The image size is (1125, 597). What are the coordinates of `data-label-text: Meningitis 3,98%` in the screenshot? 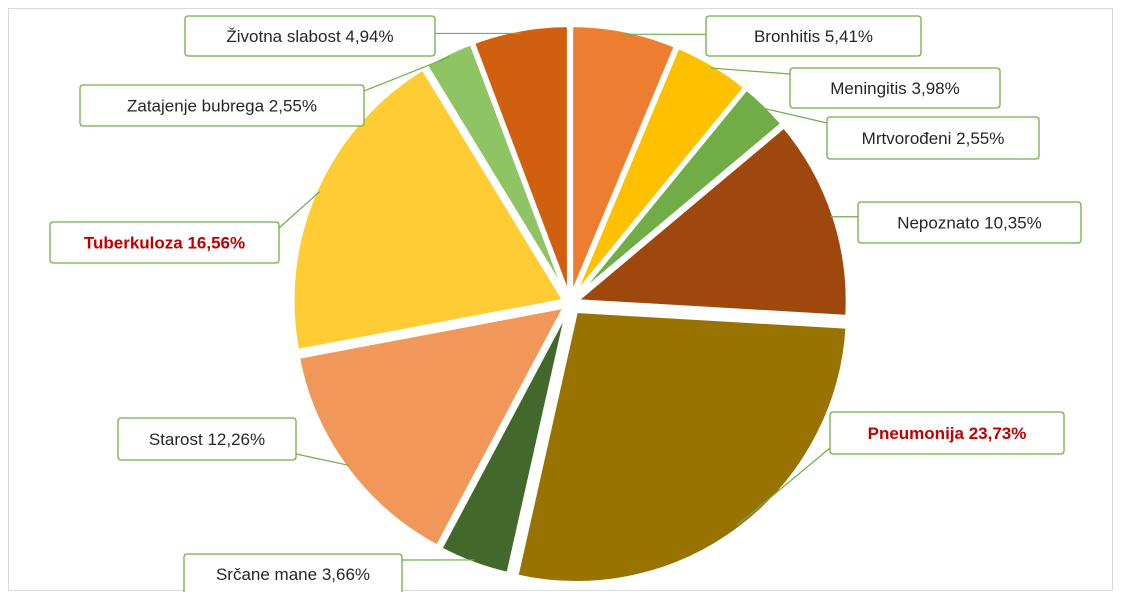 It's located at (894, 88).